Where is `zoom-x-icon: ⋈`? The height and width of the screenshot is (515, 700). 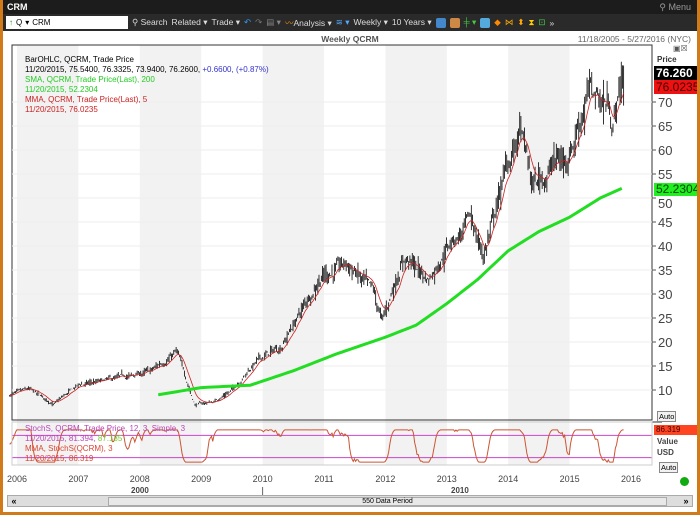
zoom-x-icon: ⋈ is located at coordinates (509, 22).